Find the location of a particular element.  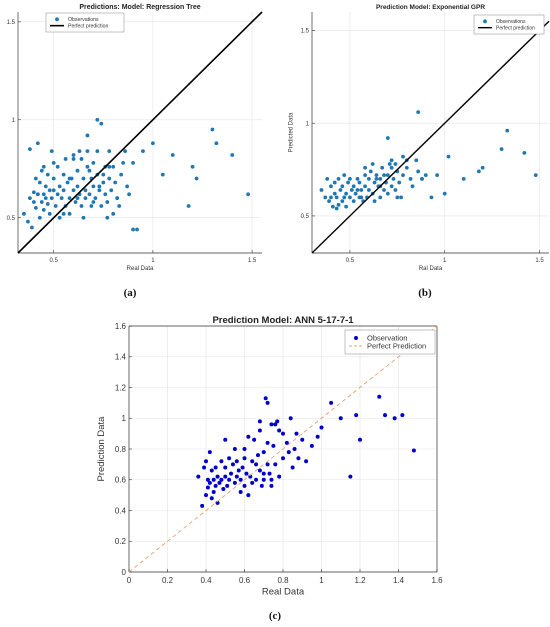

x-axis-label: Ral Data is located at coordinates (431, 269).